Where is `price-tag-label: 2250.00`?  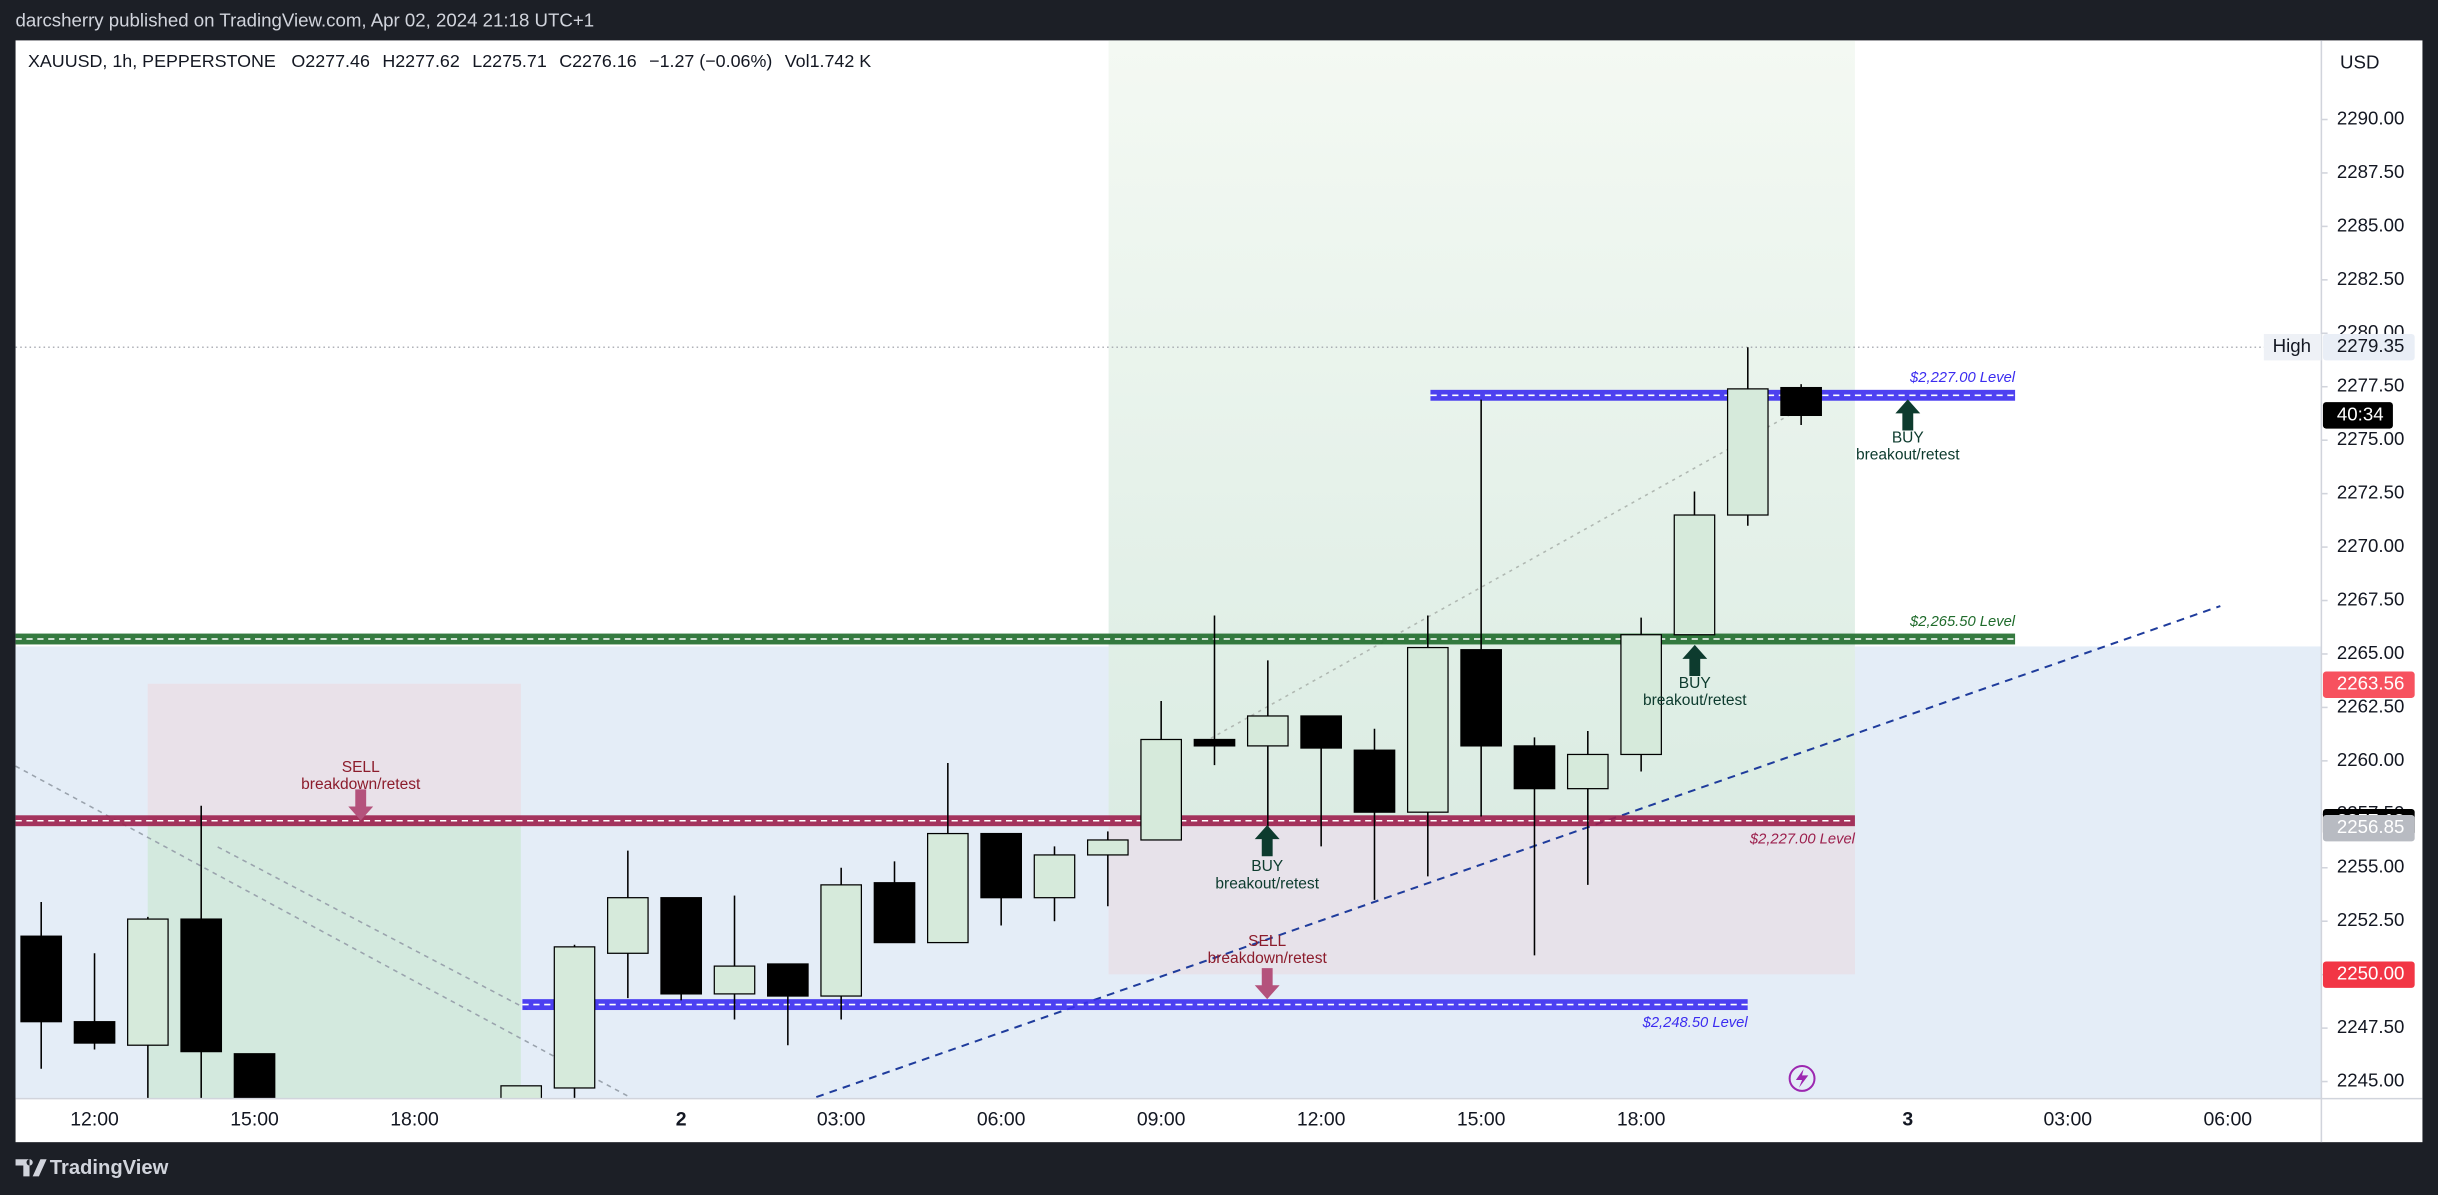 price-tag-label: 2250.00 is located at coordinates (2370, 973).